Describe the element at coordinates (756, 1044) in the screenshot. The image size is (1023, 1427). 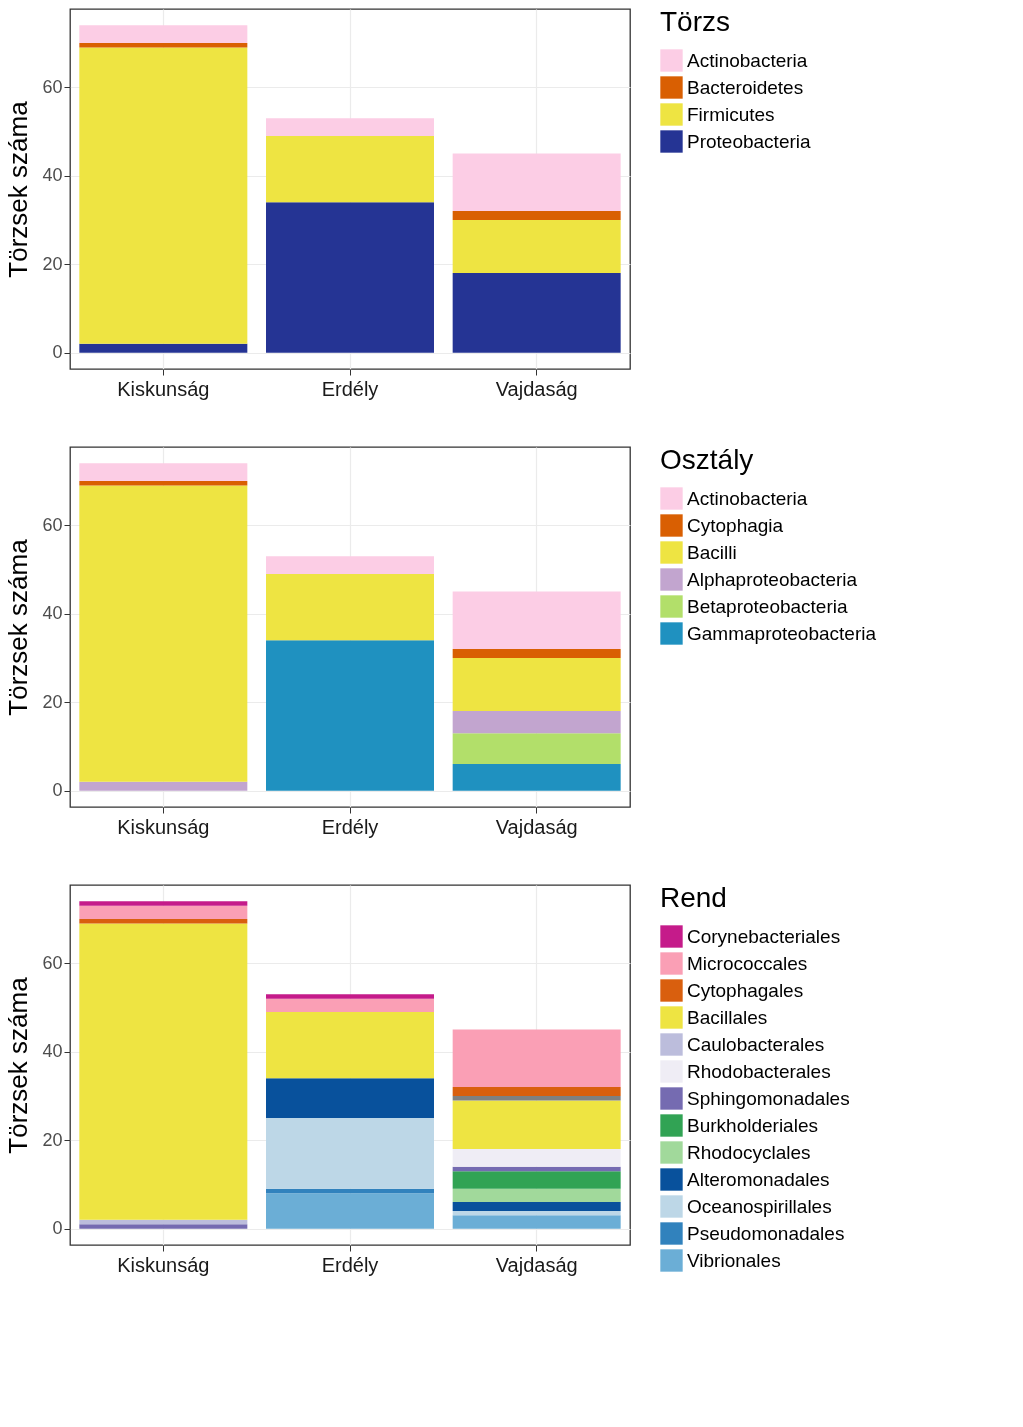
I see `legend-label: Caulobacterales` at that location.